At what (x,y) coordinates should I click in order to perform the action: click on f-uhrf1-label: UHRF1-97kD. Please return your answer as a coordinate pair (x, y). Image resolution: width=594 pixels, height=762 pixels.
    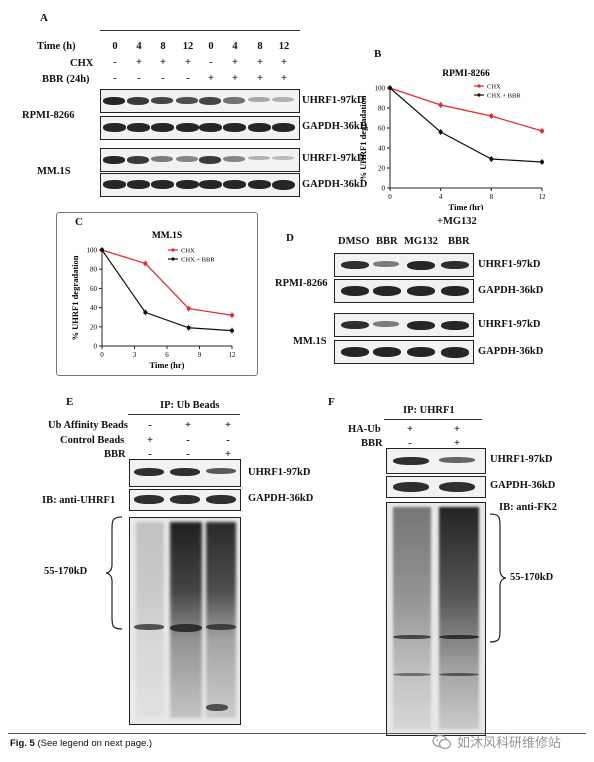
    Looking at the image, I should click on (521, 459).